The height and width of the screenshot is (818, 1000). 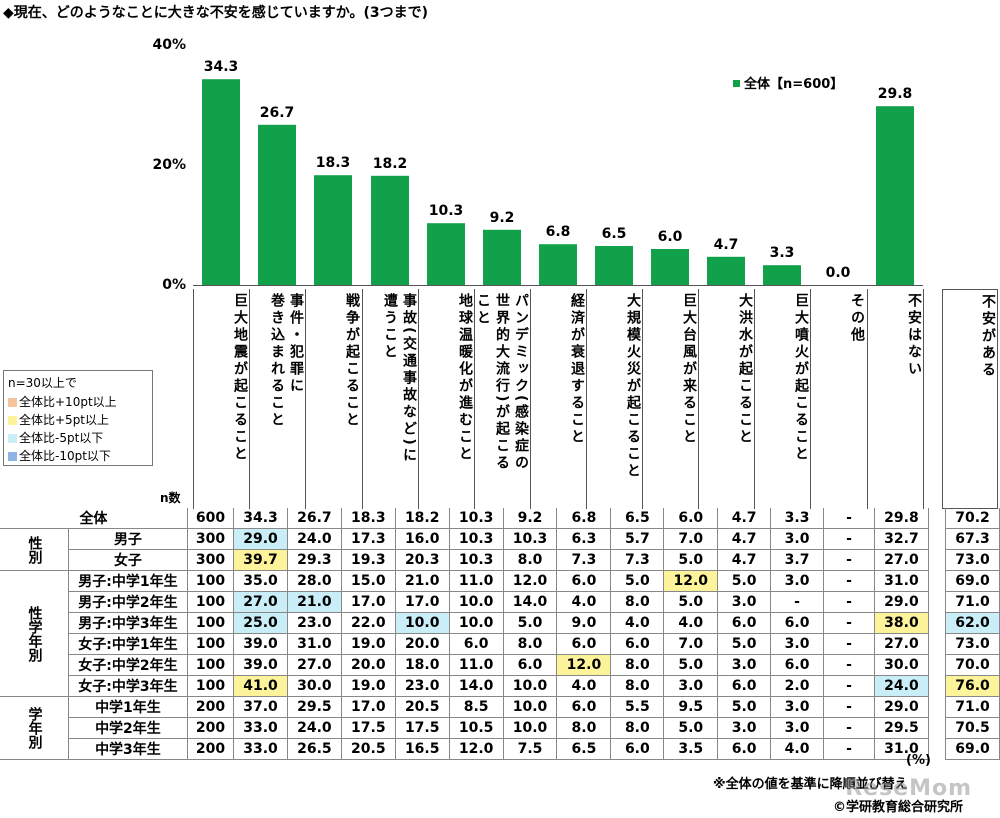 What do you see at coordinates (446, 211) in the screenshot?
I see `bar-value-label: 10.3` at bounding box center [446, 211].